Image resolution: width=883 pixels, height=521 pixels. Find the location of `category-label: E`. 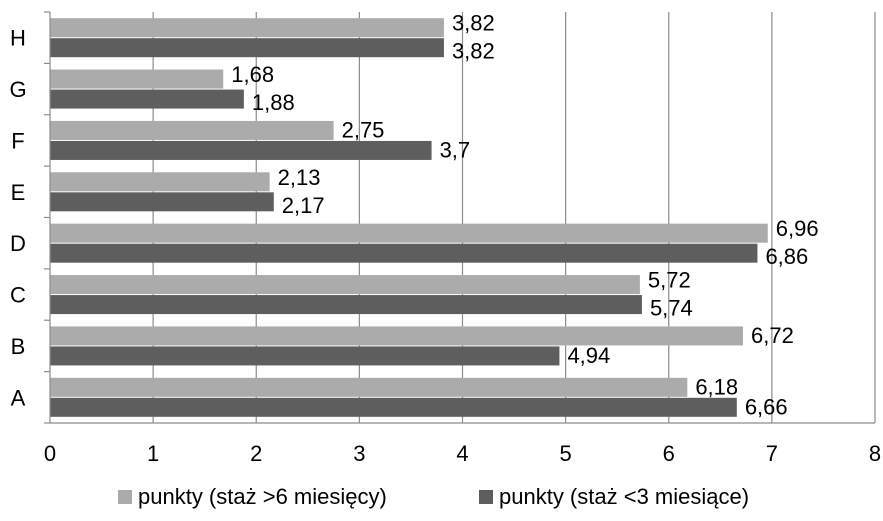

category-label: E is located at coordinates (18, 192).